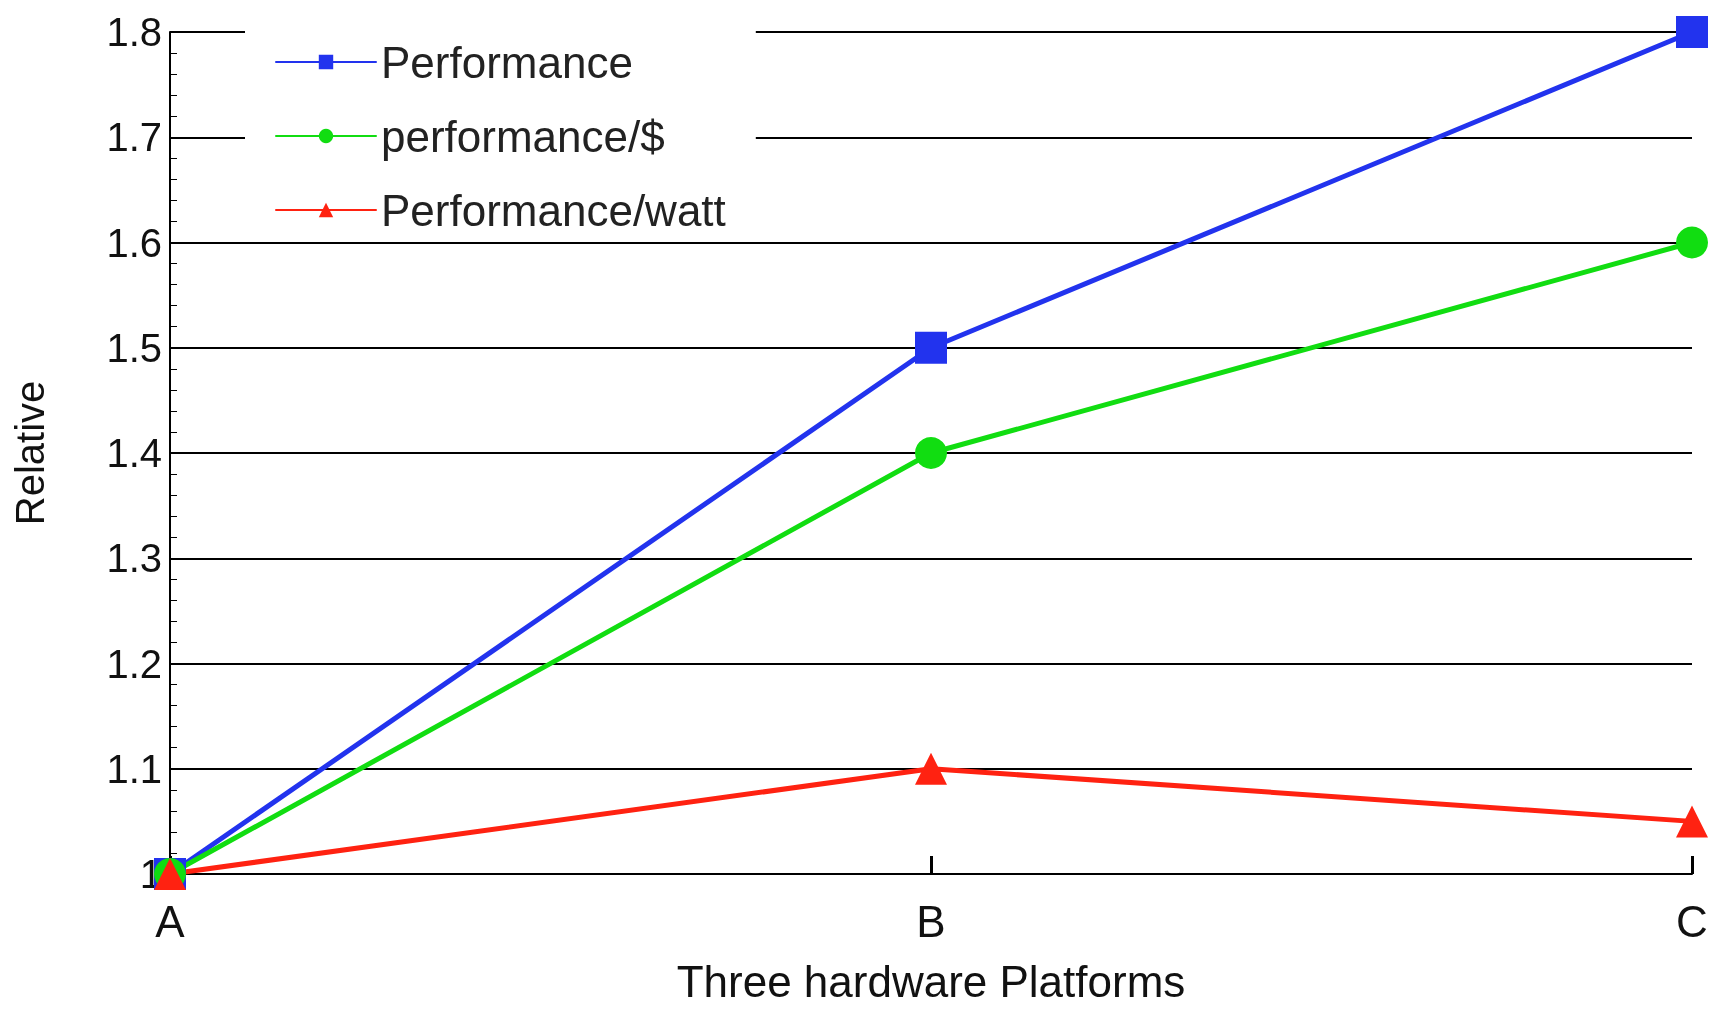 The width and height of the screenshot is (1712, 1024). I want to click on x-tick-label: B, so click(931, 921).